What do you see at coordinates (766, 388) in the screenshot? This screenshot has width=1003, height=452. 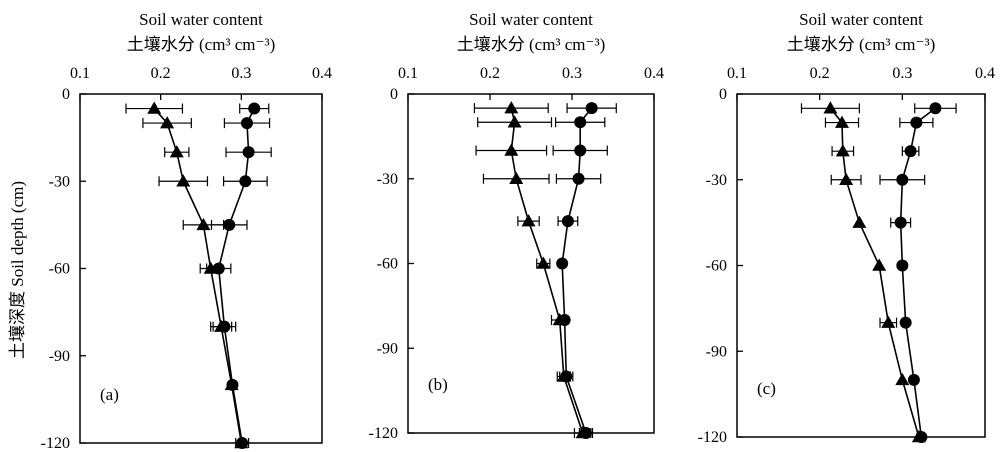 I see `panel-label: (c)` at bounding box center [766, 388].